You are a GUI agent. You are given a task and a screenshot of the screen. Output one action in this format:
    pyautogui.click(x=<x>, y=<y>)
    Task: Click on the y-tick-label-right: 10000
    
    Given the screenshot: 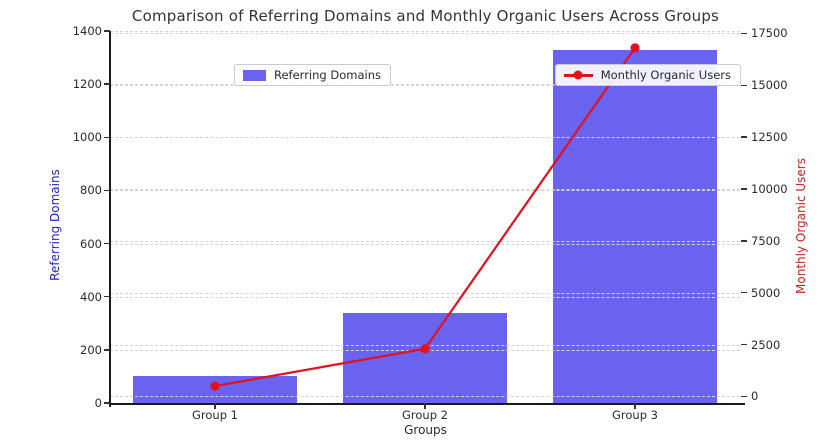 What is the action you would take?
    pyautogui.click(x=769, y=188)
    